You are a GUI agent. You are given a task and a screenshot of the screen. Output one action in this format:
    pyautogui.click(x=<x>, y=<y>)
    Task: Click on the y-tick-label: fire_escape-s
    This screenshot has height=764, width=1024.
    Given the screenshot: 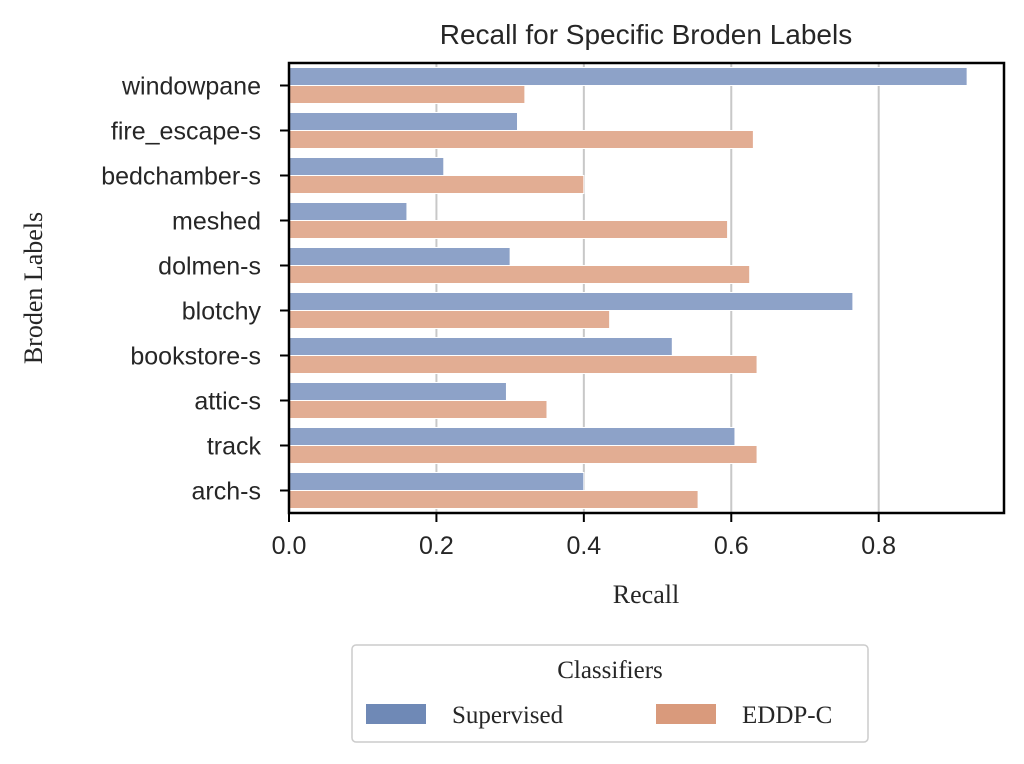 What is the action you would take?
    pyautogui.click(x=186, y=132)
    